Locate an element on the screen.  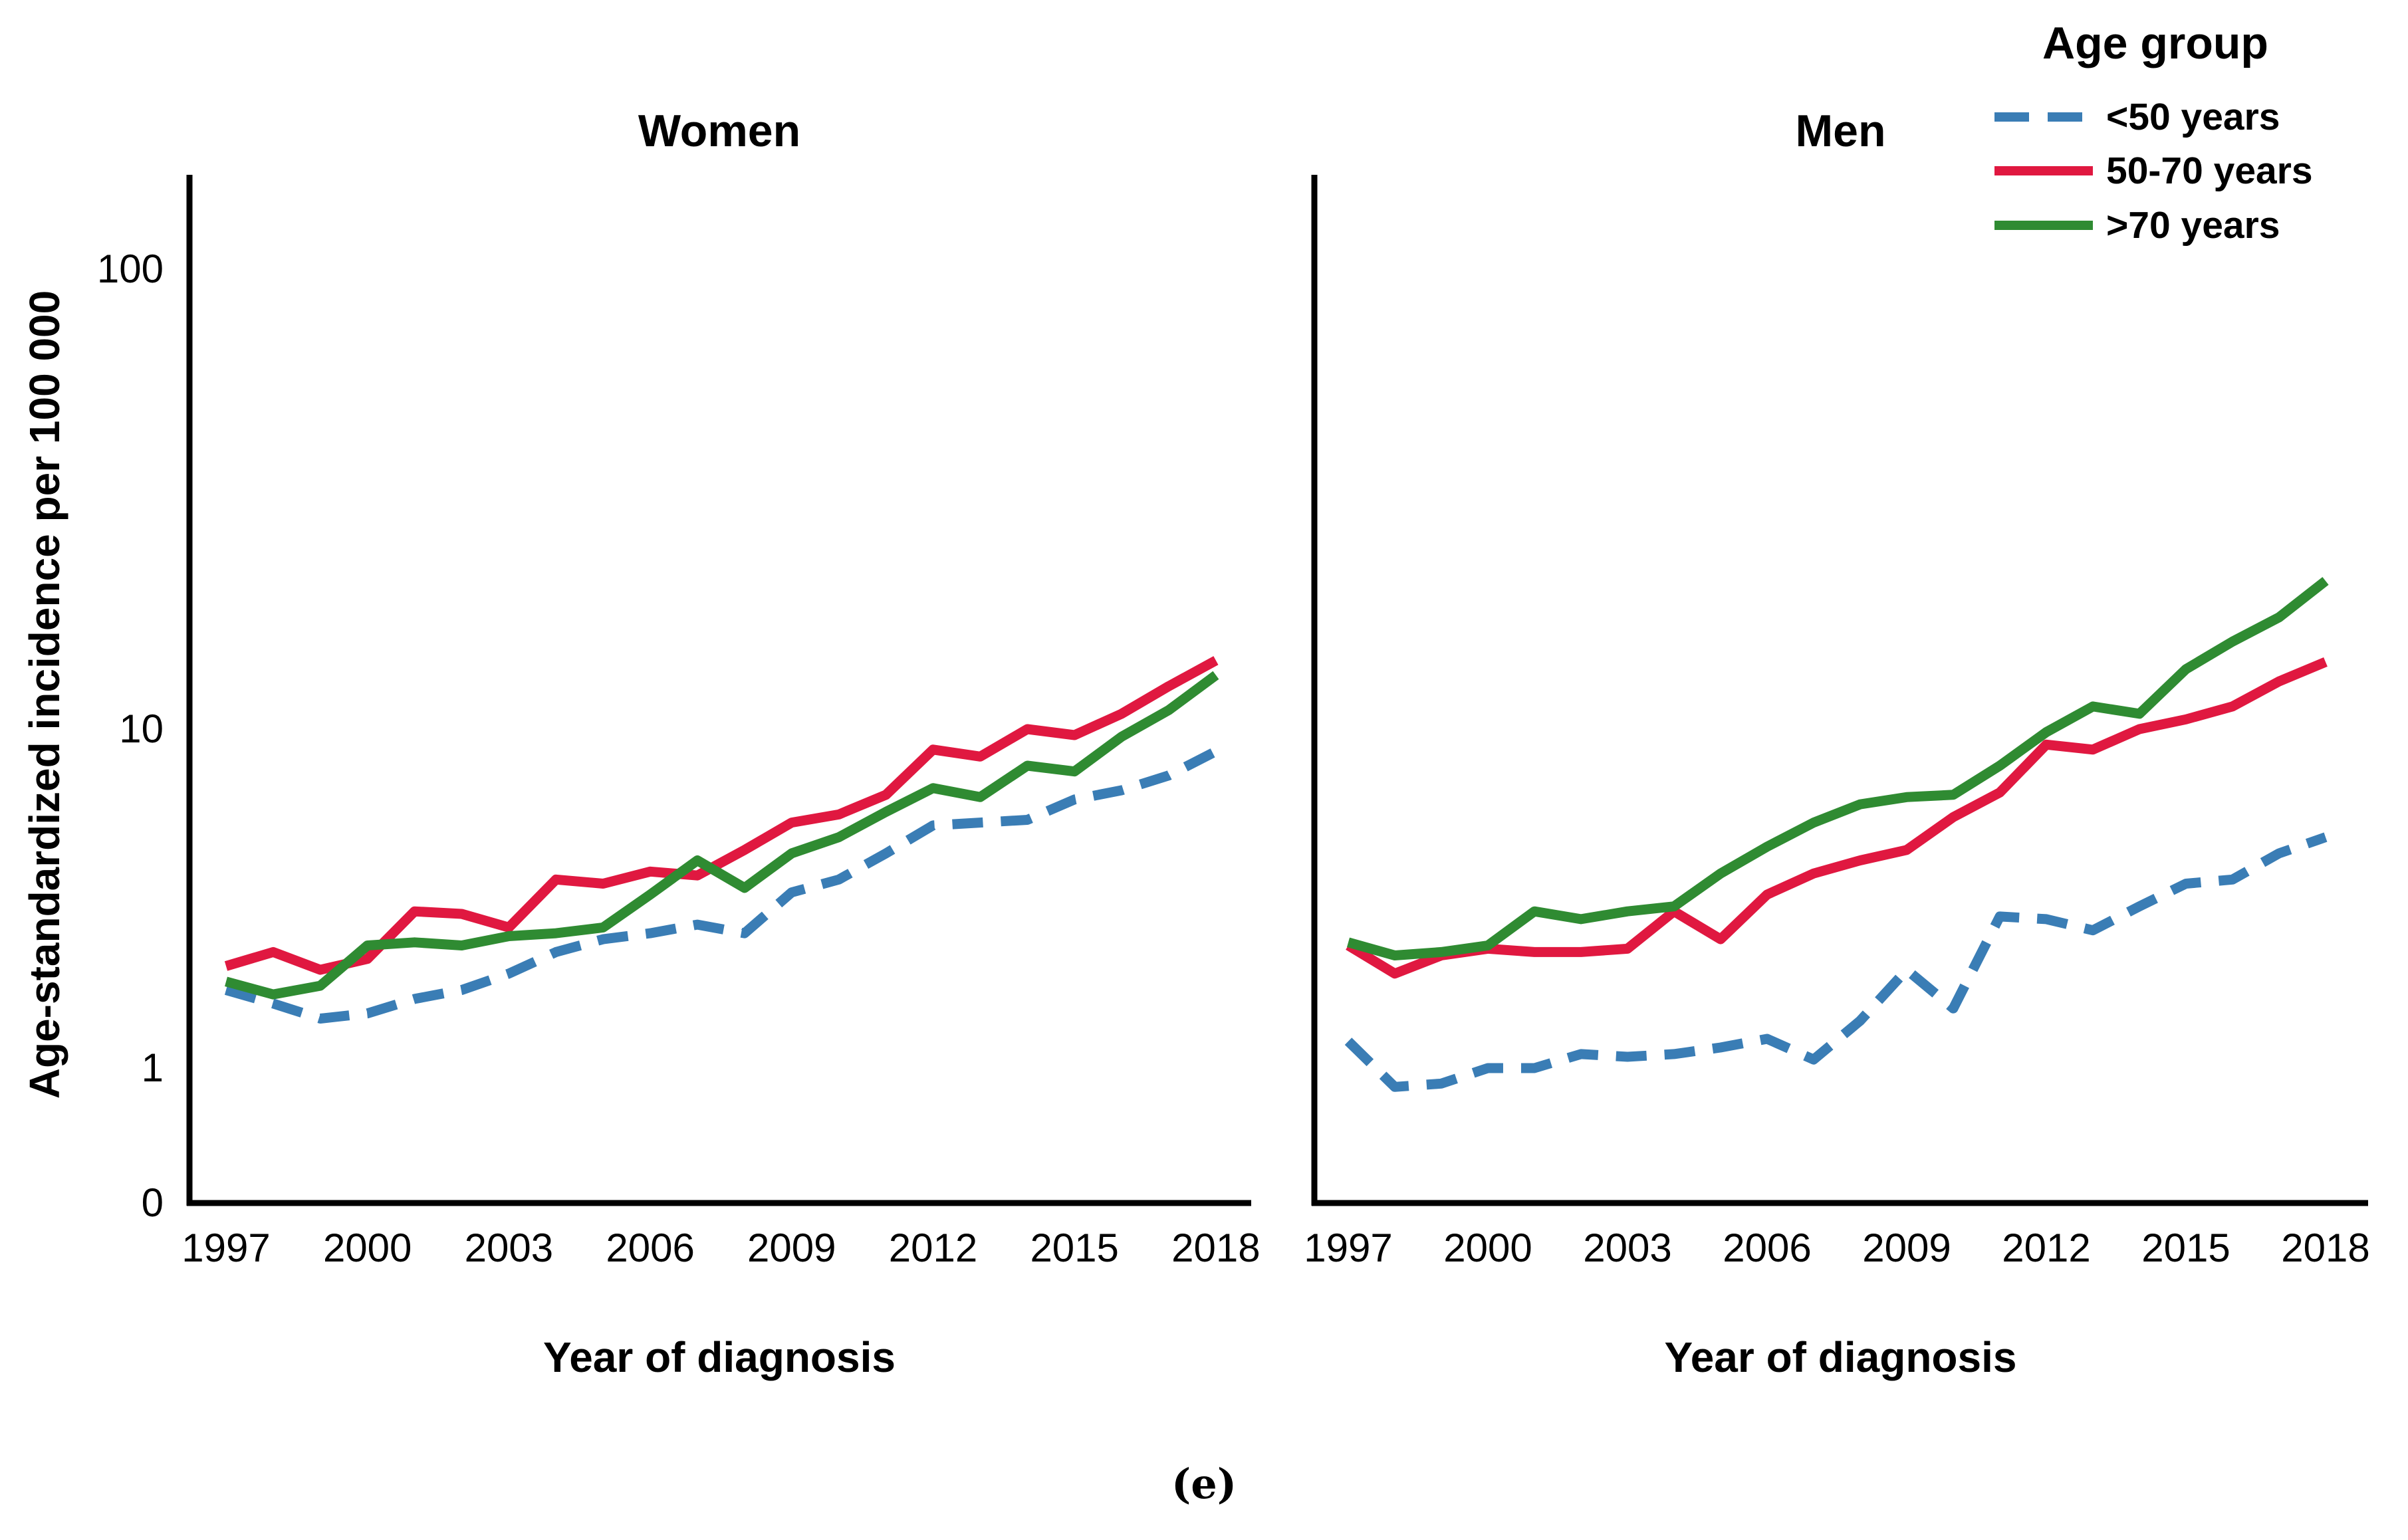
x-axis-label-men: Year of diagnosis is located at coordinates (1840, 1357).